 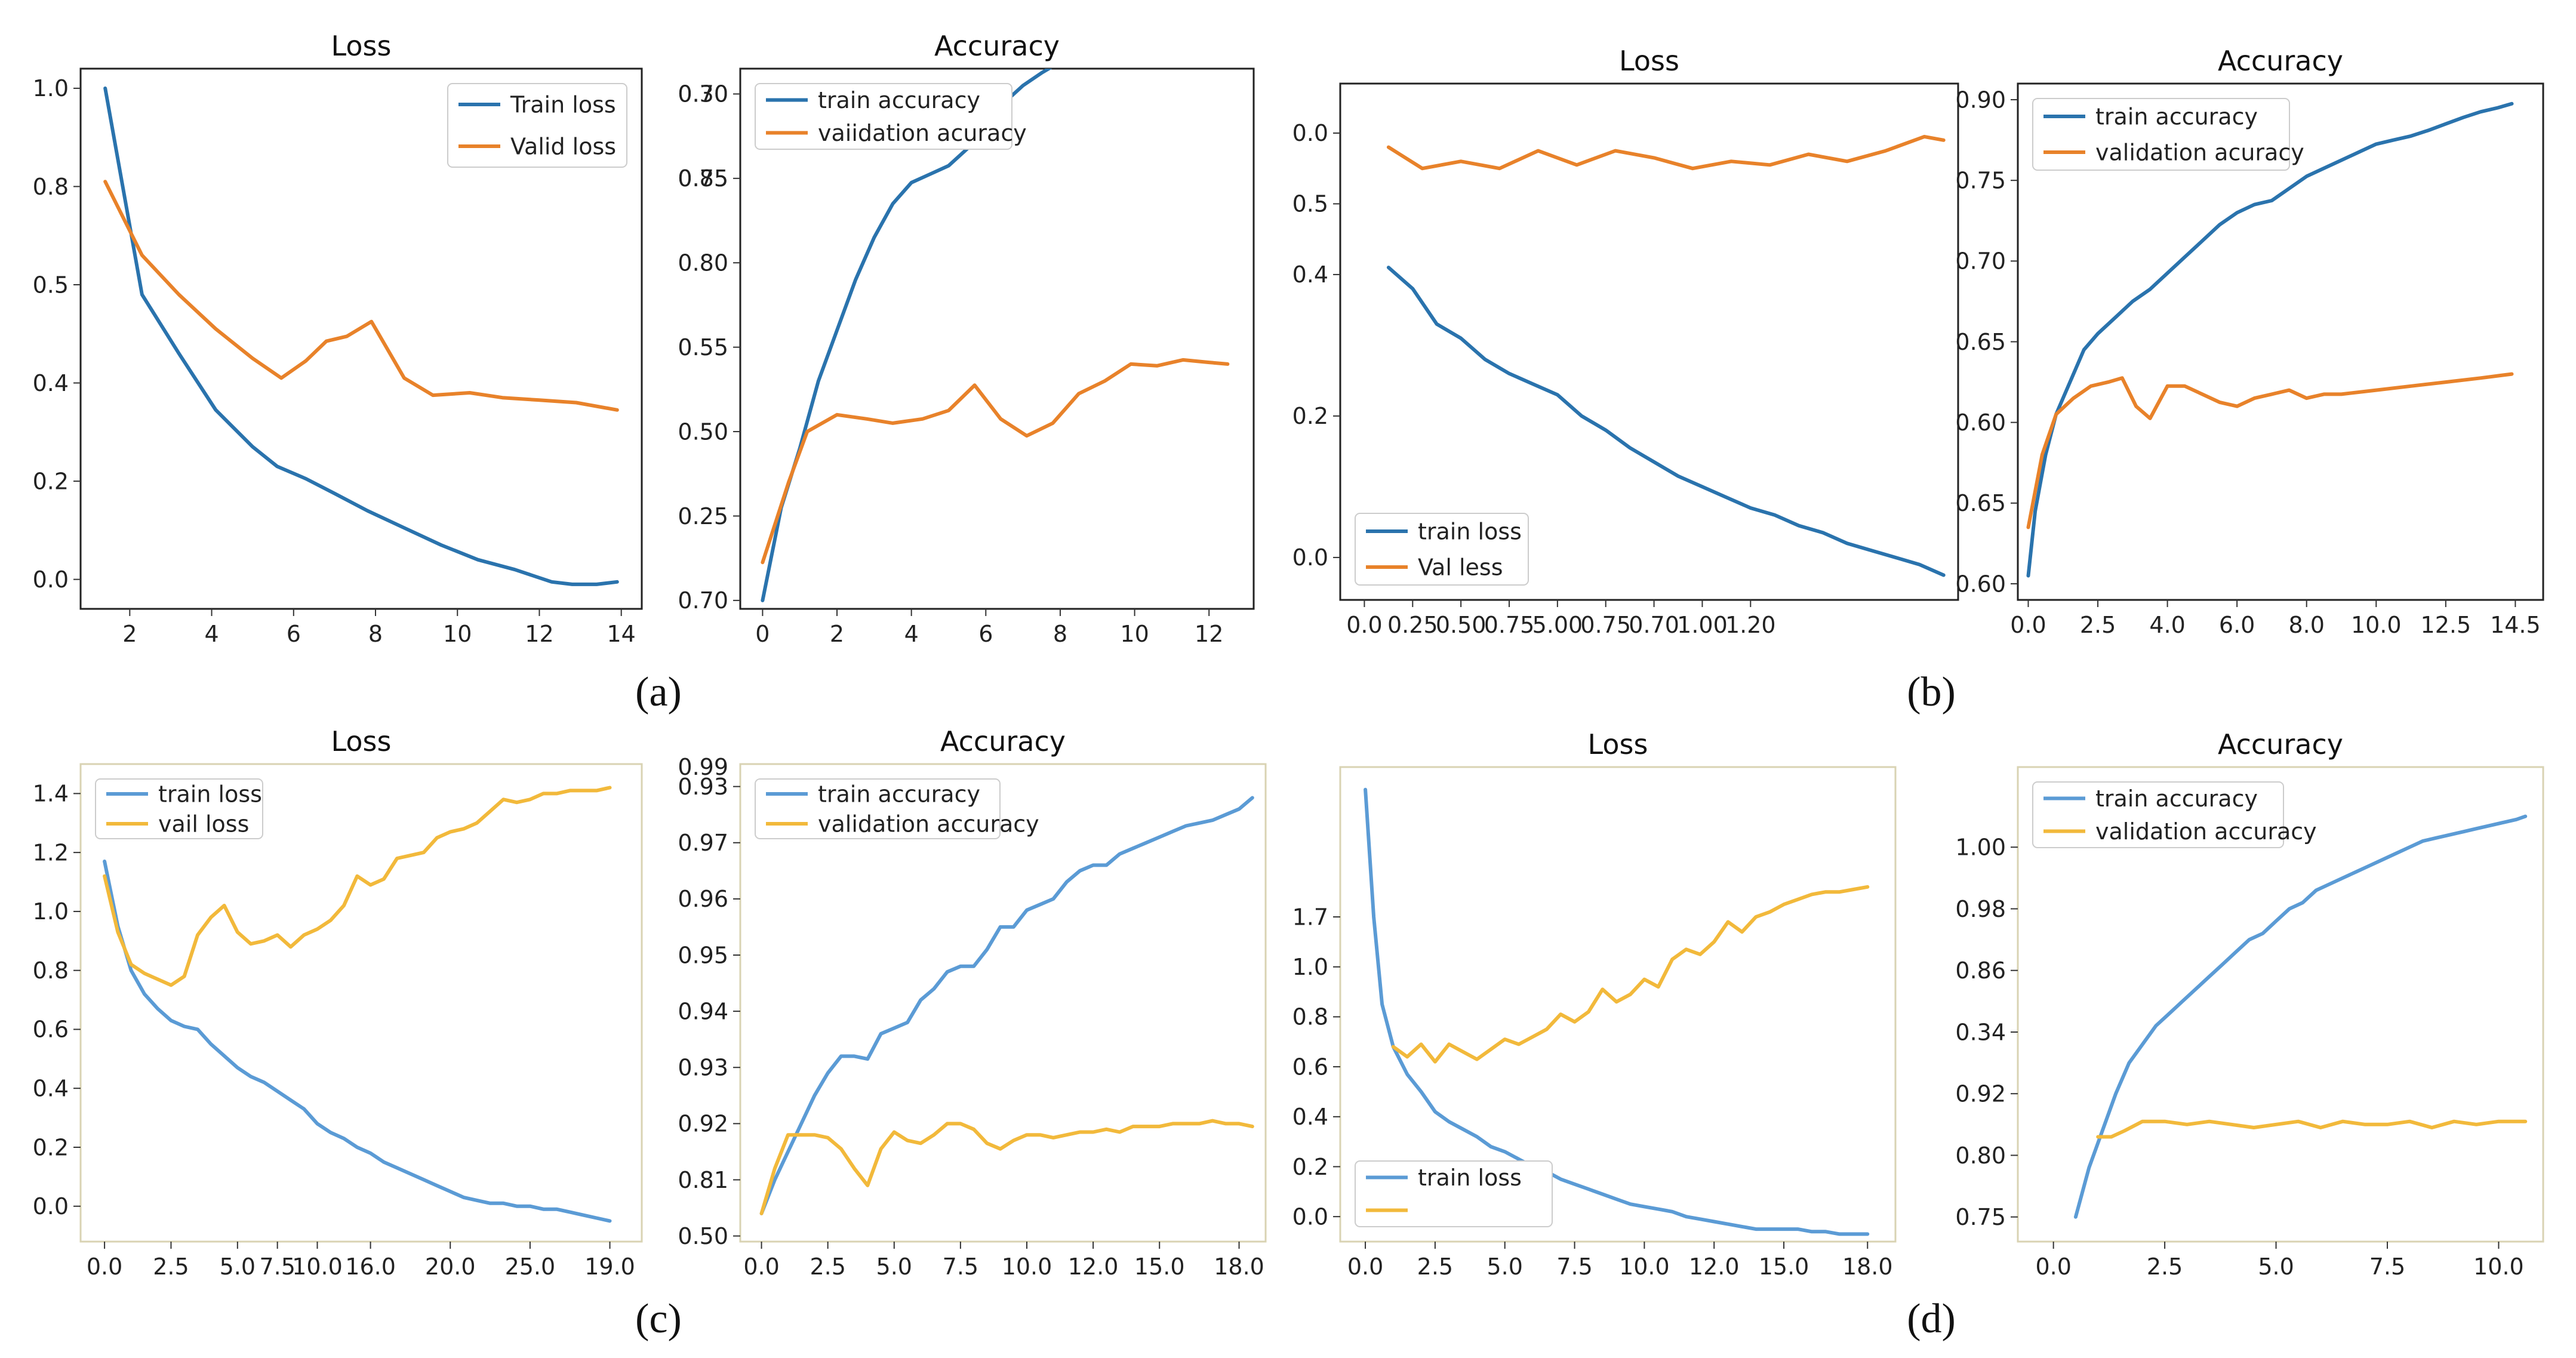 What do you see at coordinates (370, 1267) in the screenshot?
I see `x-tick-label: 16.0` at bounding box center [370, 1267].